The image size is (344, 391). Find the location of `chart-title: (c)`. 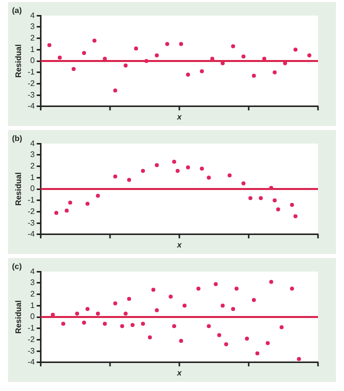

chart-title: (c) is located at coordinates (17, 267).